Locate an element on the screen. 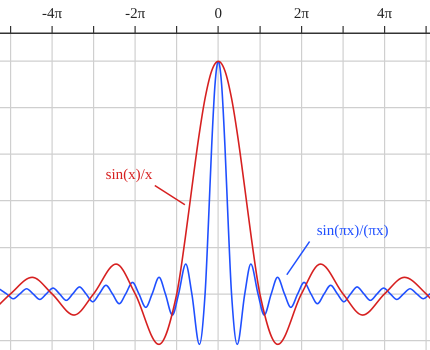  text: sin(πx)/(πx) is located at coordinates (352, 230).